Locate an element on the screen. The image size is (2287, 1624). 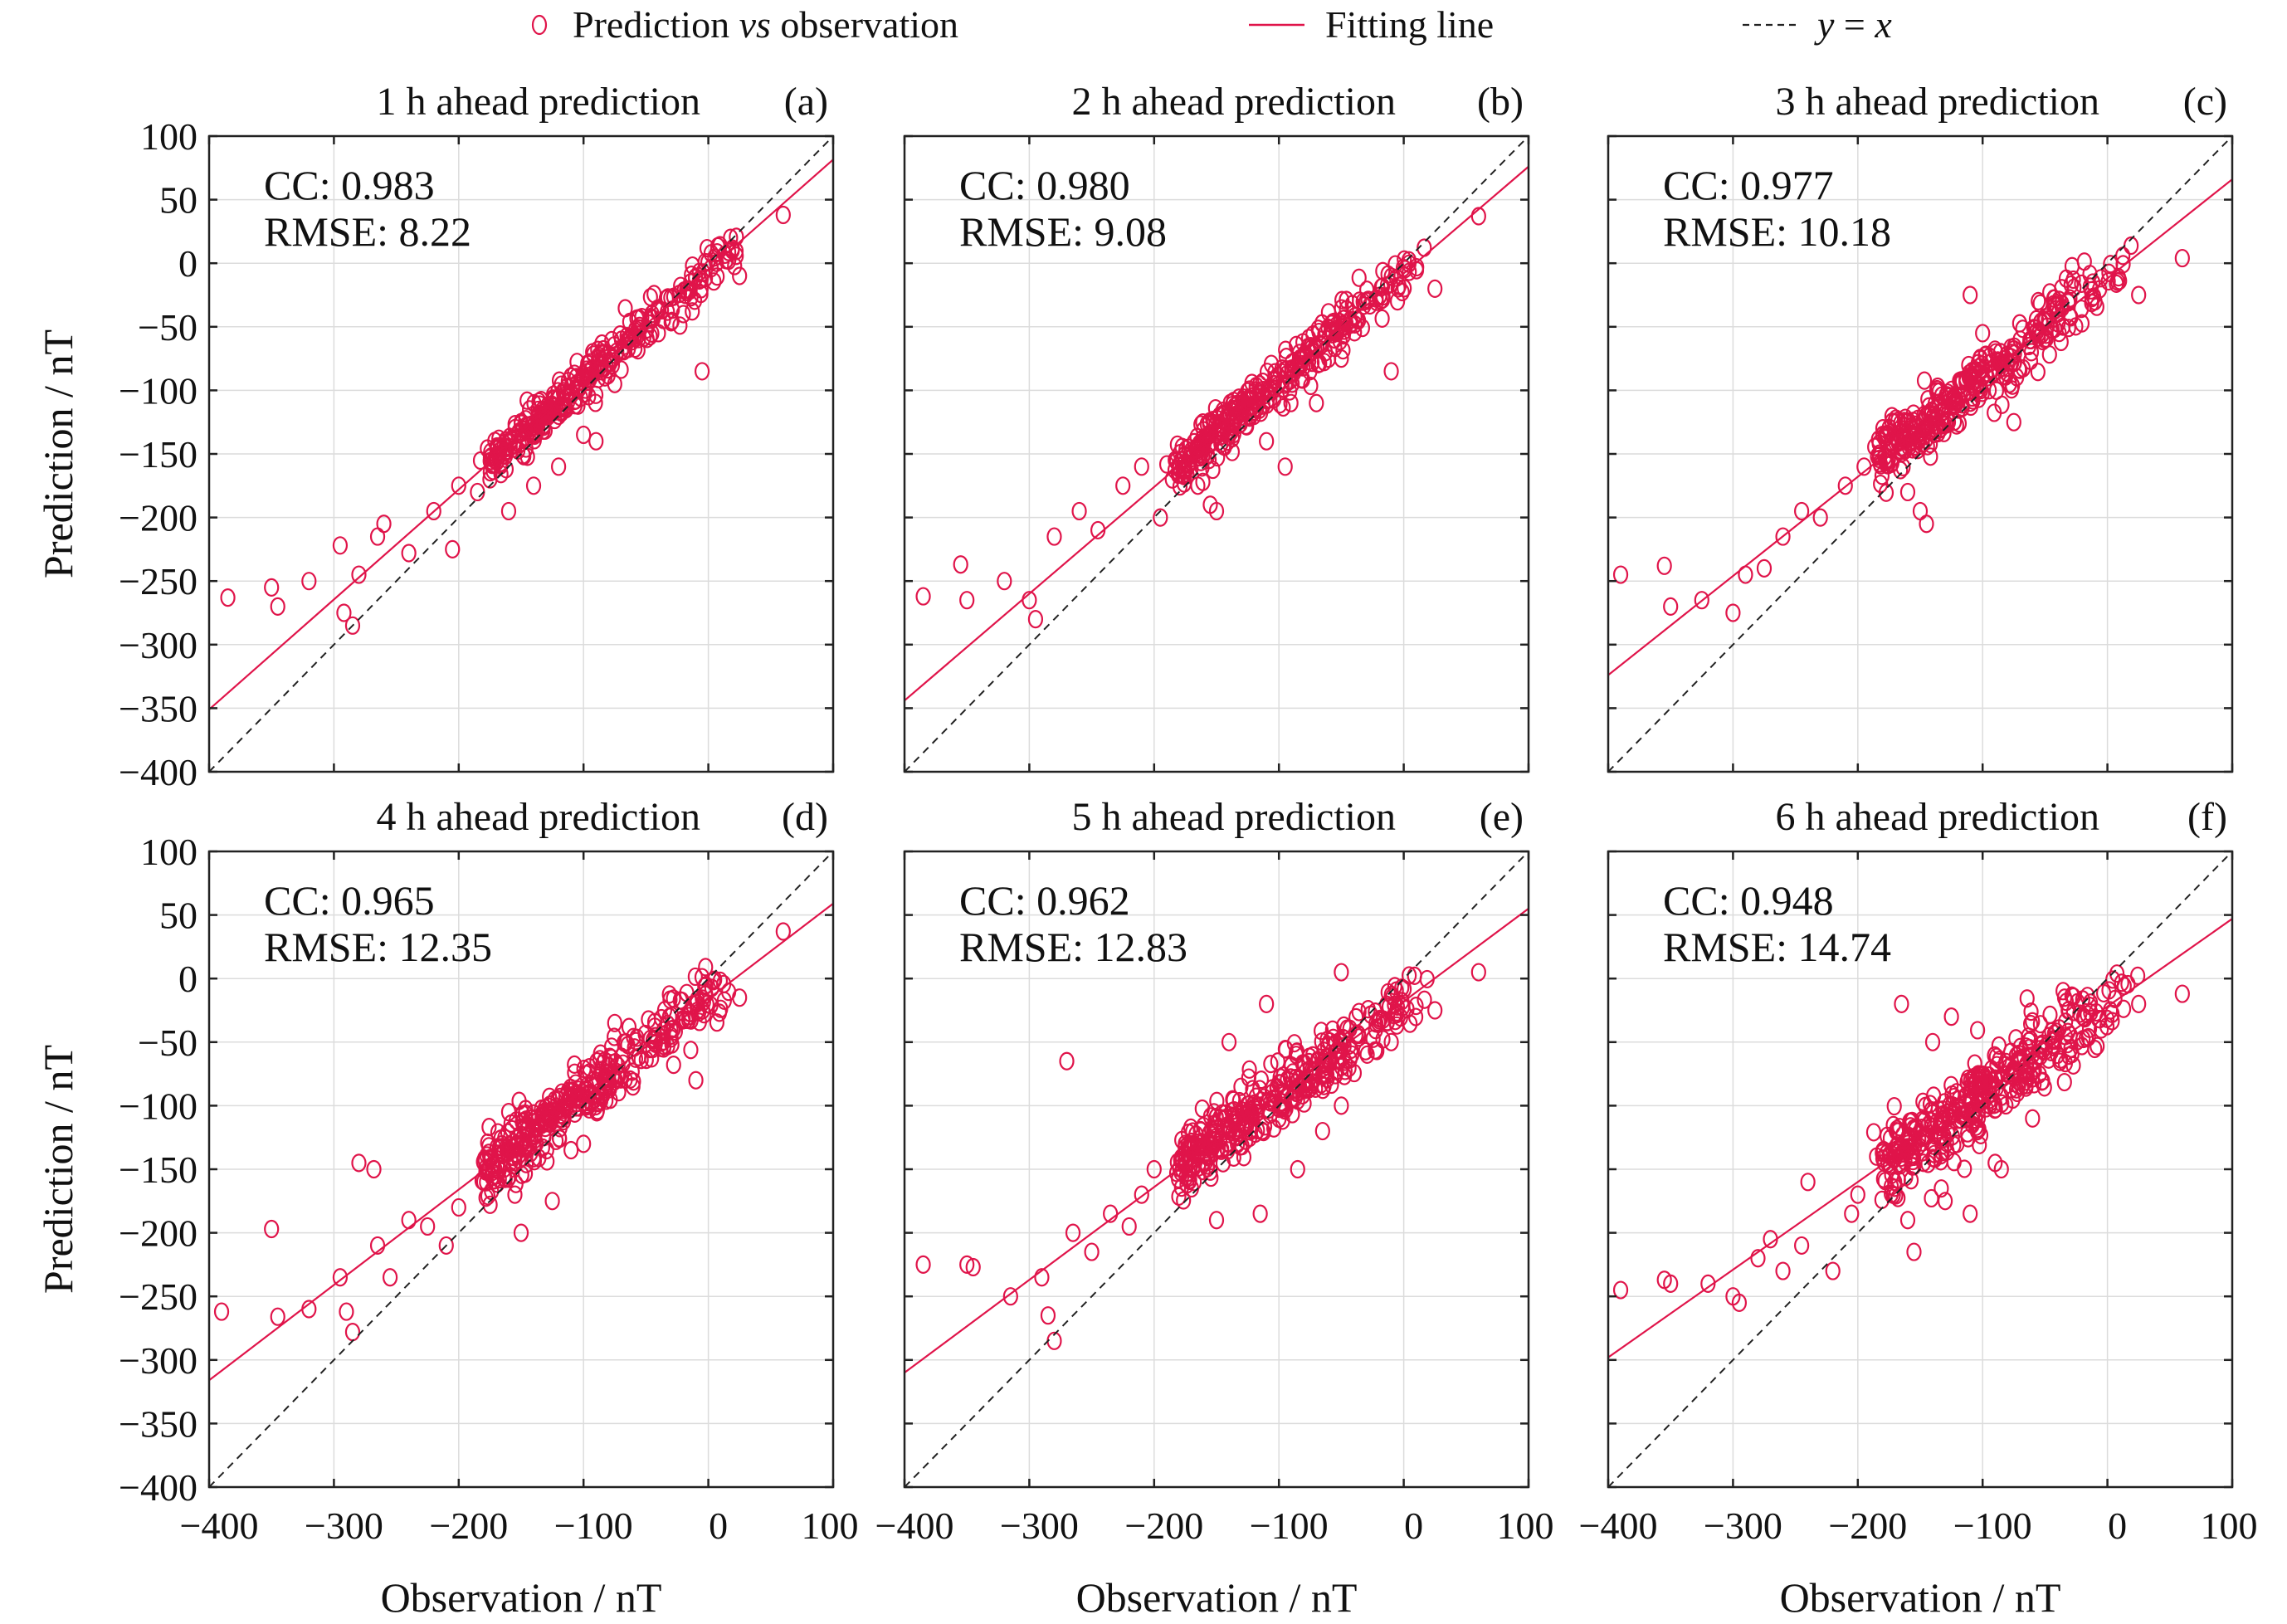
y-tick-label: 100 is located at coordinates (168, 136).